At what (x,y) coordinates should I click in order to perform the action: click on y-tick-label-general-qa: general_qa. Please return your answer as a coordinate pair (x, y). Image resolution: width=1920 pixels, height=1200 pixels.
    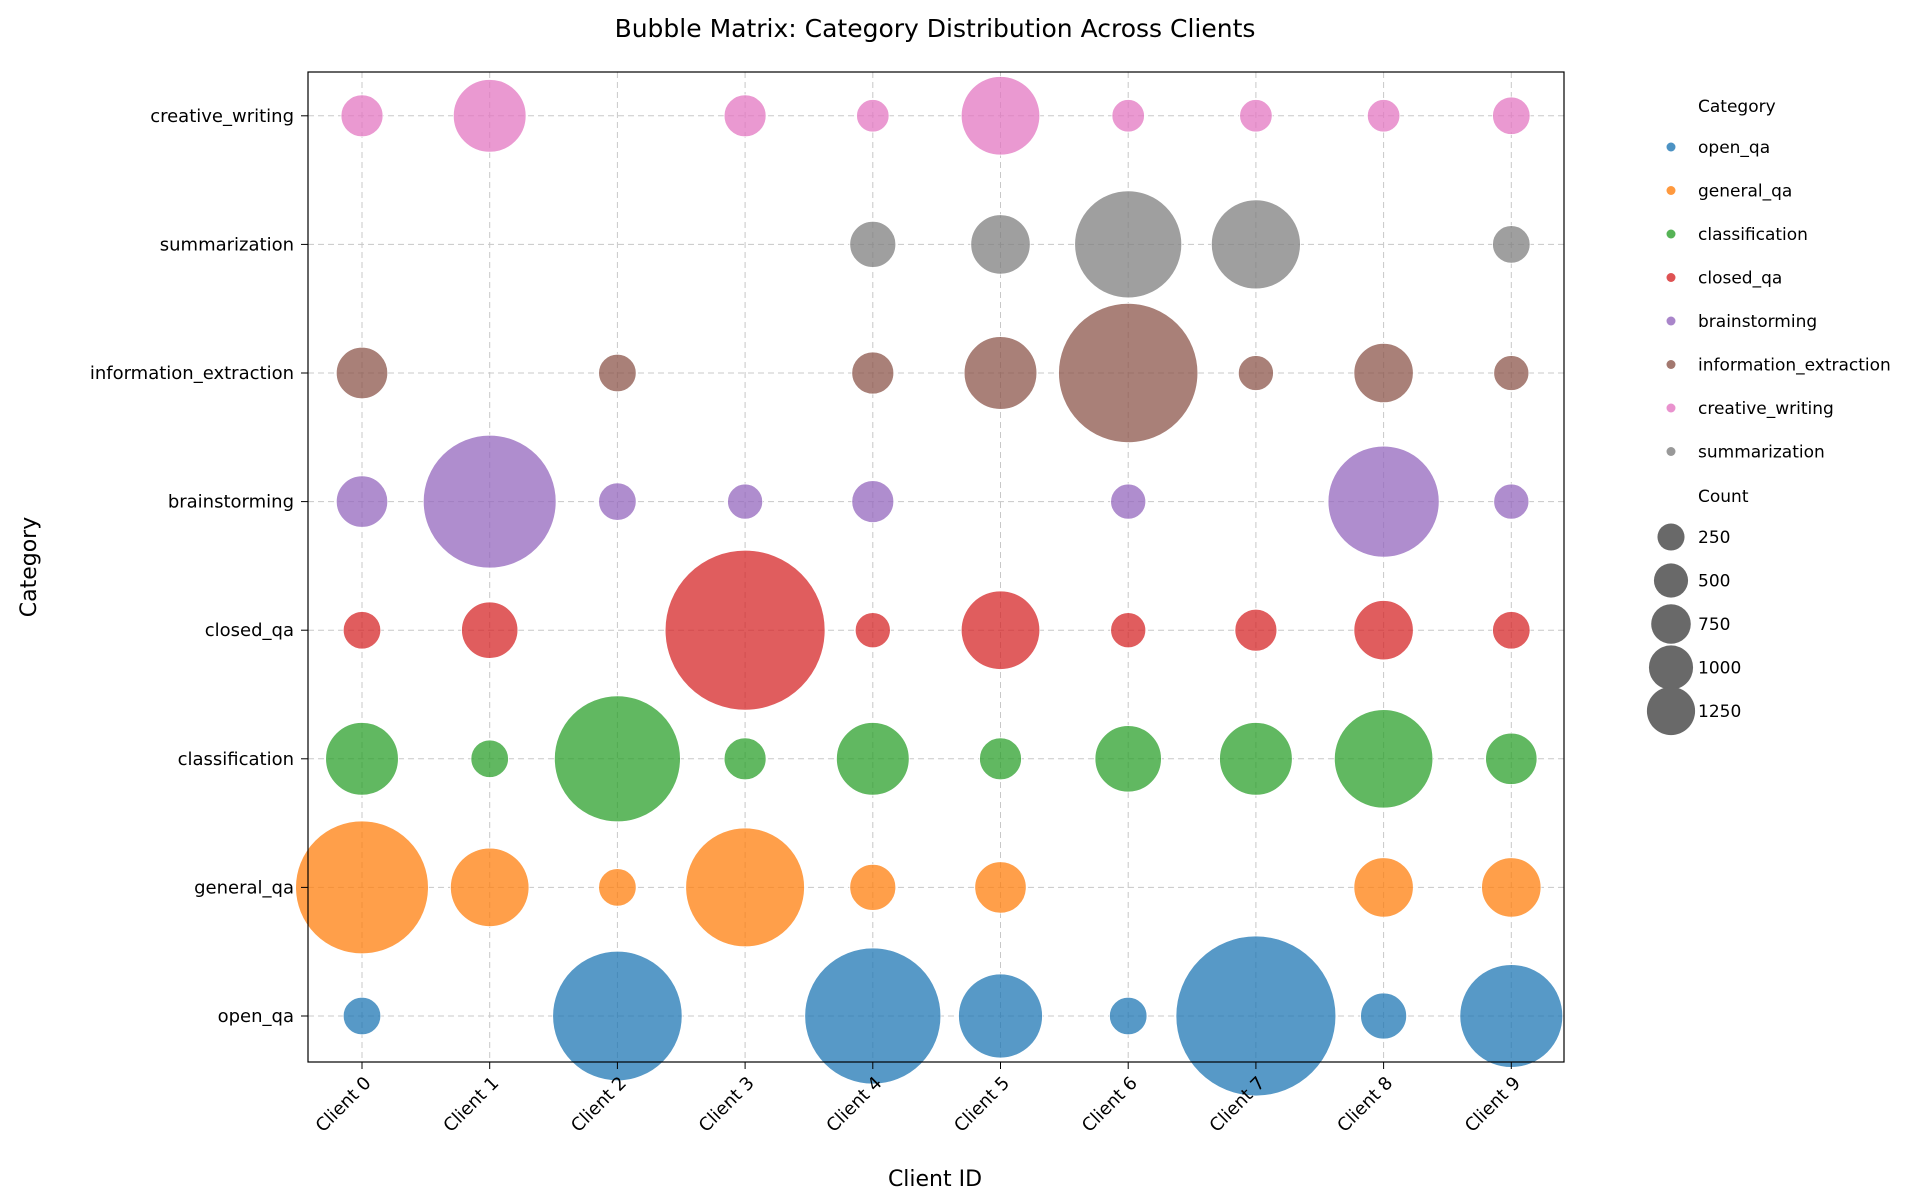
    Looking at the image, I should click on (244, 887).